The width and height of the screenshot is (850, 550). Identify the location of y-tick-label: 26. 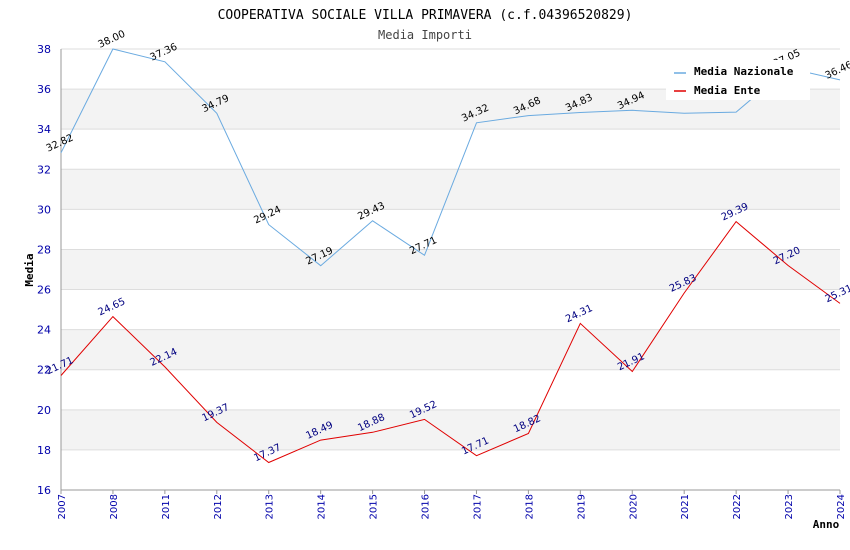
(44, 290).